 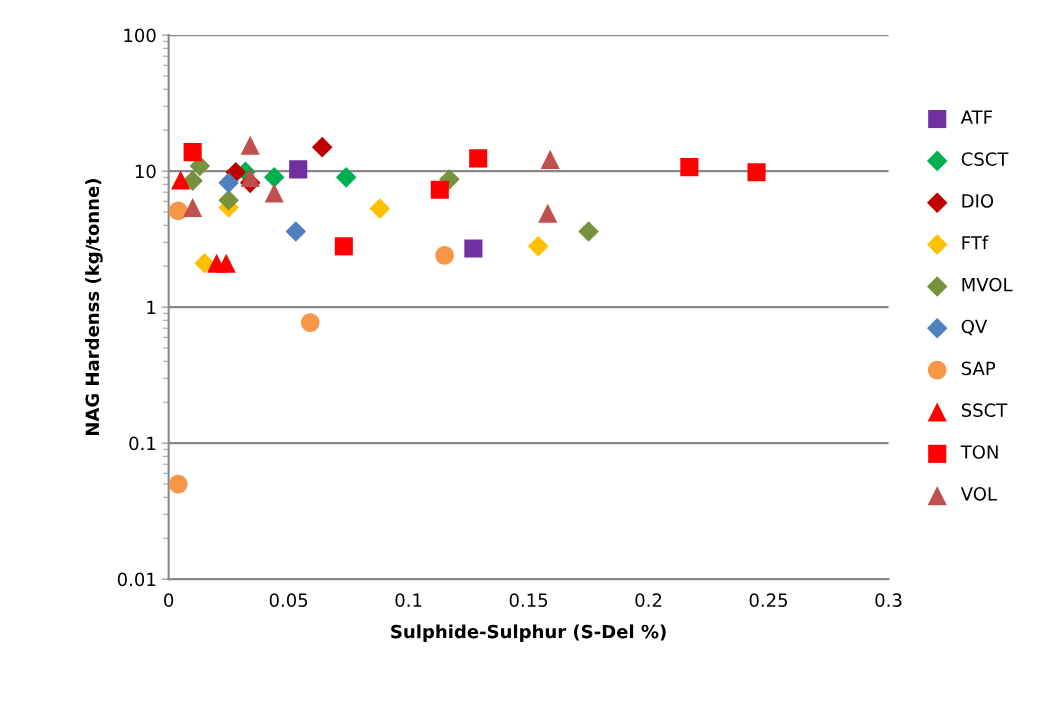 What do you see at coordinates (974, 327) in the screenshot?
I see `legend-label: QV` at bounding box center [974, 327].